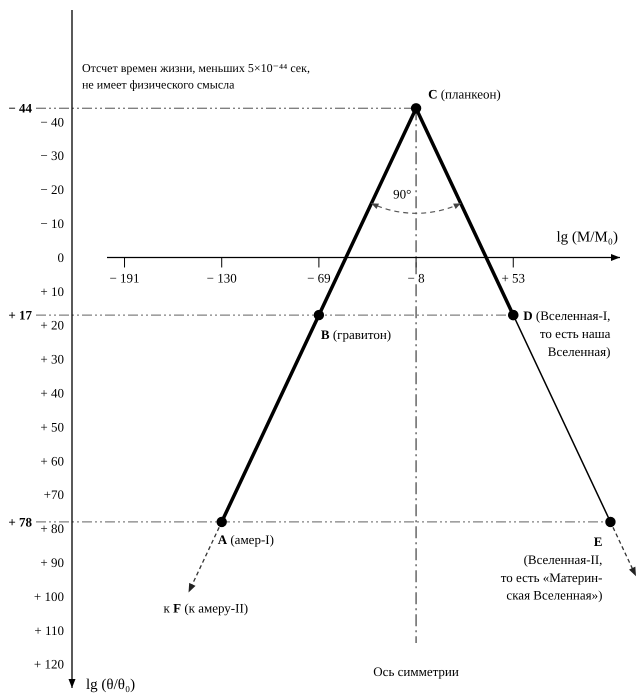 The height and width of the screenshot is (697, 639). Describe the element at coordinates (587, 237) in the screenshot. I see `x-axis-title: lg (M/M₀)` at that location.